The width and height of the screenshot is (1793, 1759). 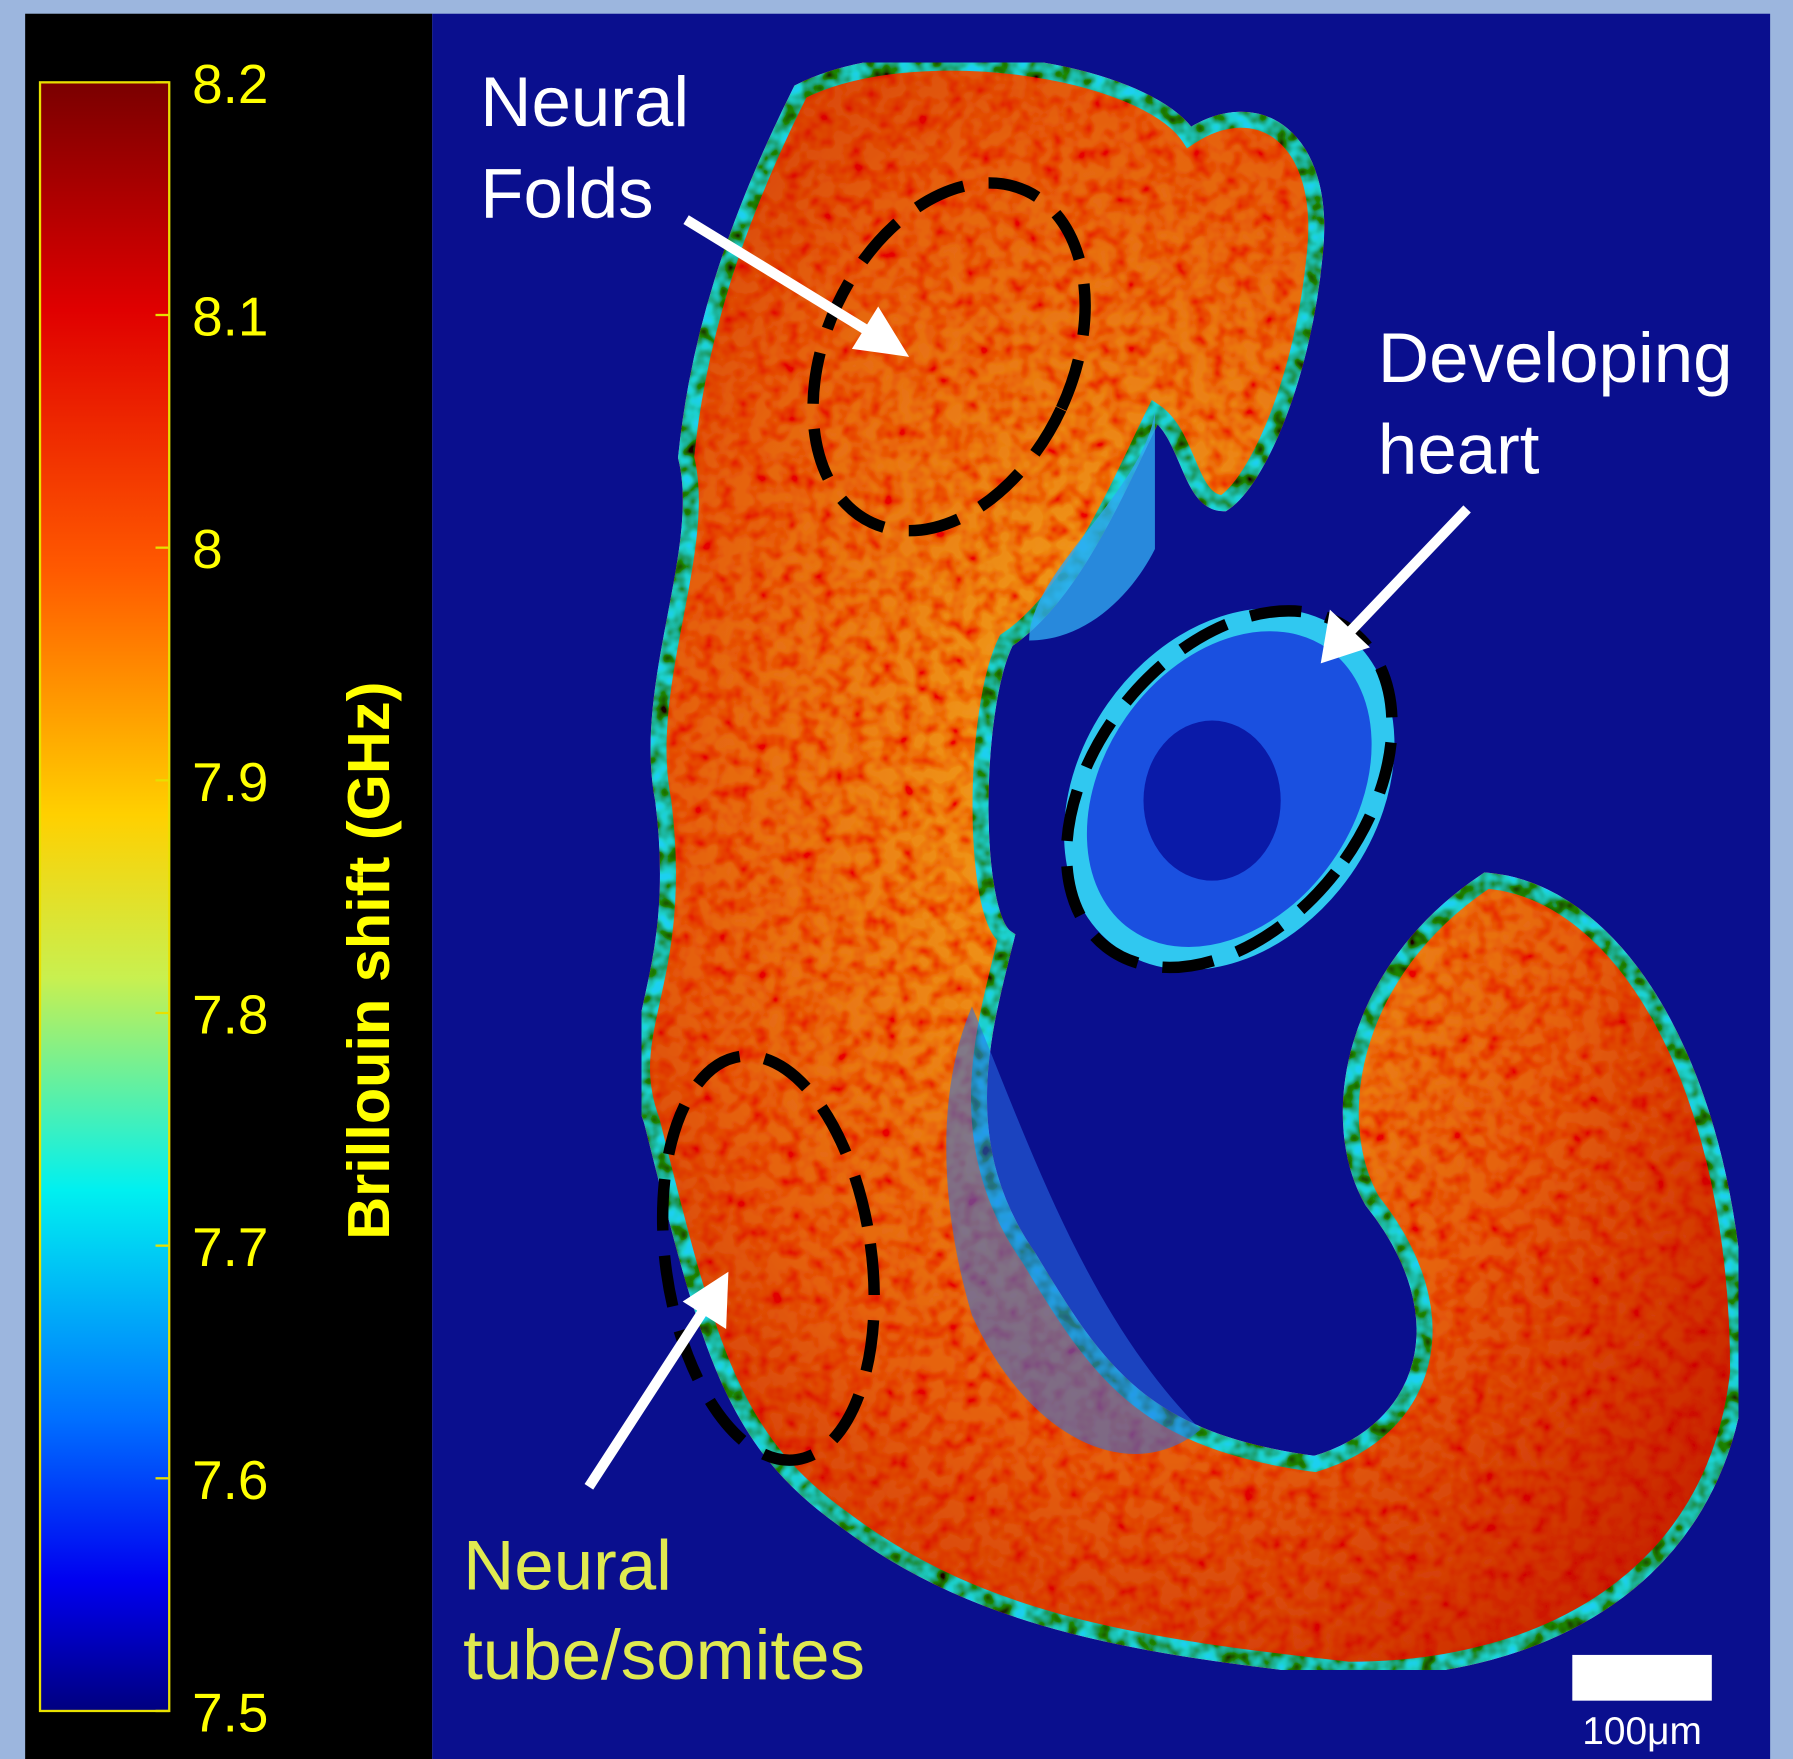 What do you see at coordinates (230, 1480) in the screenshot?
I see `colorbar-tick-label: 7.6` at bounding box center [230, 1480].